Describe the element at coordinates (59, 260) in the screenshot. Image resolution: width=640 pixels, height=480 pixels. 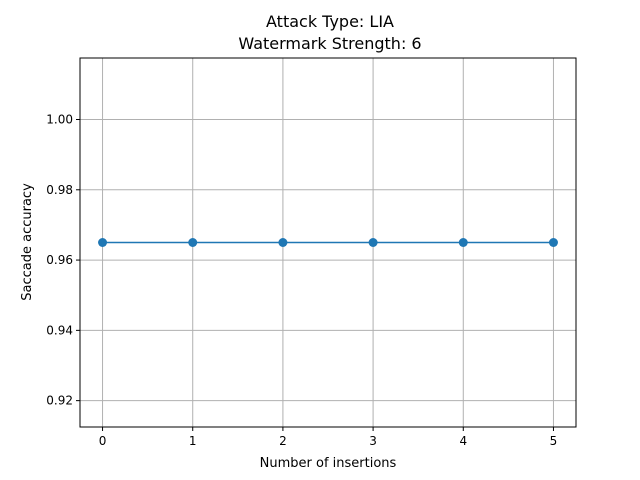
I see `y-tick-label: 0.96` at that location.